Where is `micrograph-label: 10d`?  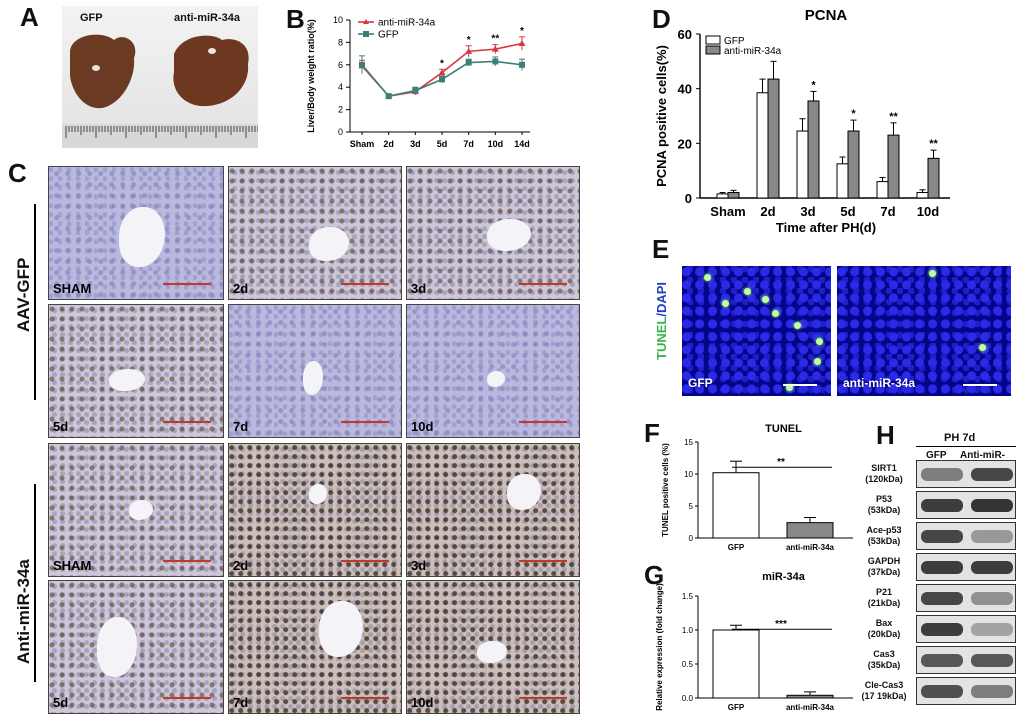
micrograph-label: 10d is located at coordinates (422, 426).